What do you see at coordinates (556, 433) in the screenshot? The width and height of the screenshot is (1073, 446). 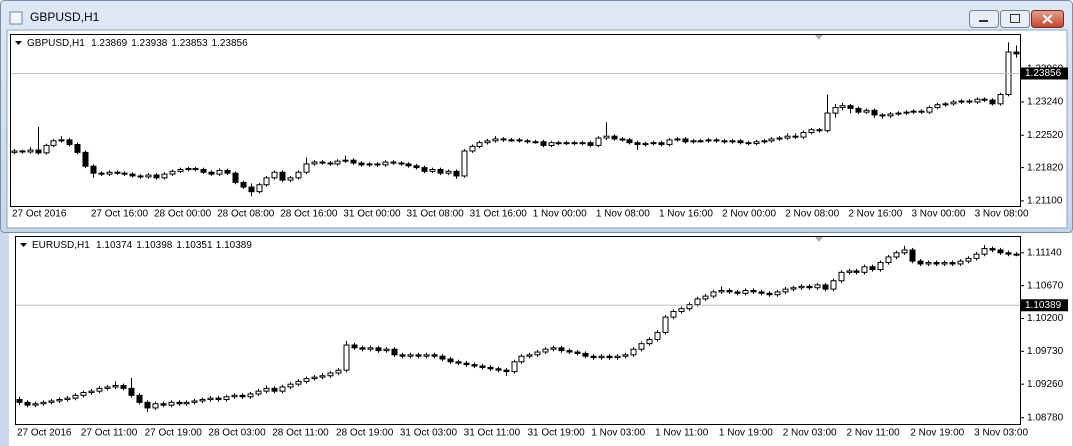 I see `x-tick-label: 31 Oct 19:00` at bounding box center [556, 433].